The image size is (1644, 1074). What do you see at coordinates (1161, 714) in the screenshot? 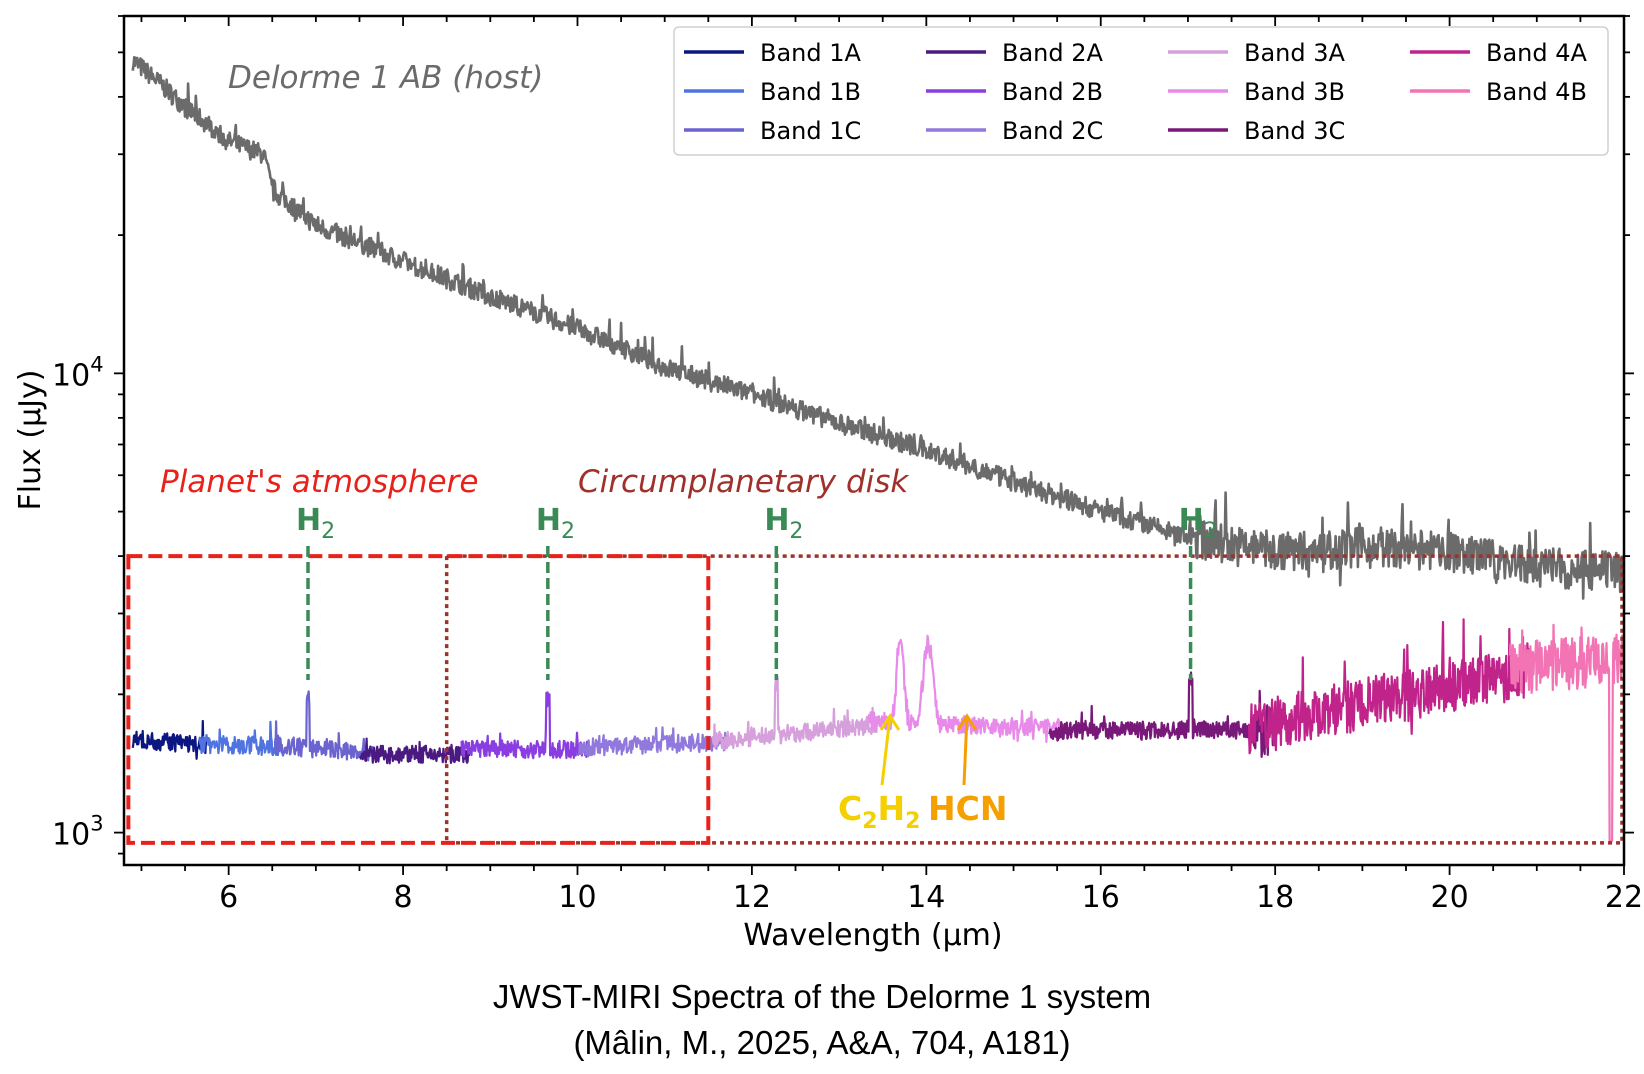
I see `series-line-band-3c` at bounding box center [1161, 714].